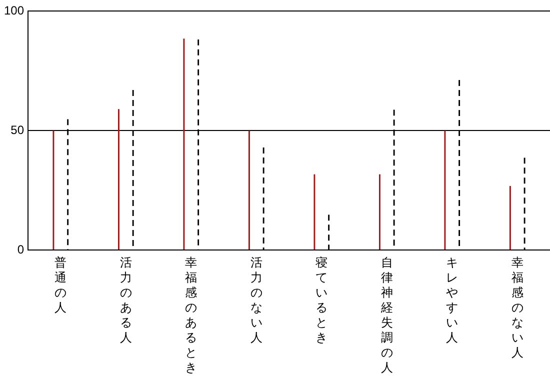 This screenshot has height=382, width=550. What do you see at coordinates (322, 300) in the screenshot?
I see `x-tick-label: 寝ているとき` at bounding box center [322, 300].